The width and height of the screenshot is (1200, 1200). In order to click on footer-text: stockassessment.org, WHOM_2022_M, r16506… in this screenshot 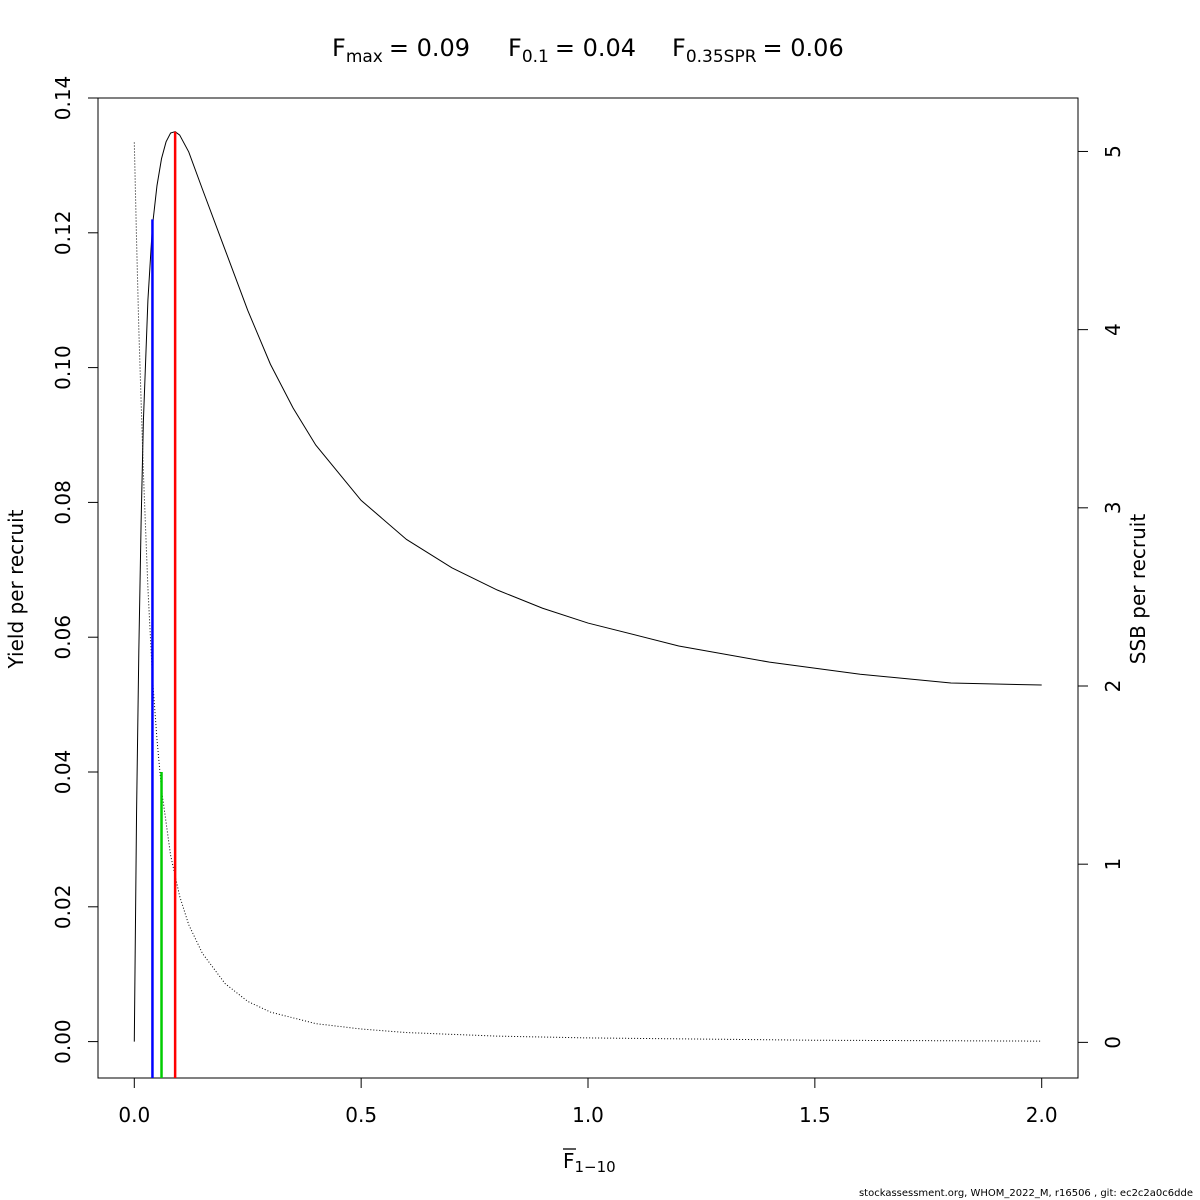, I will do `click(1026, 1193)`.